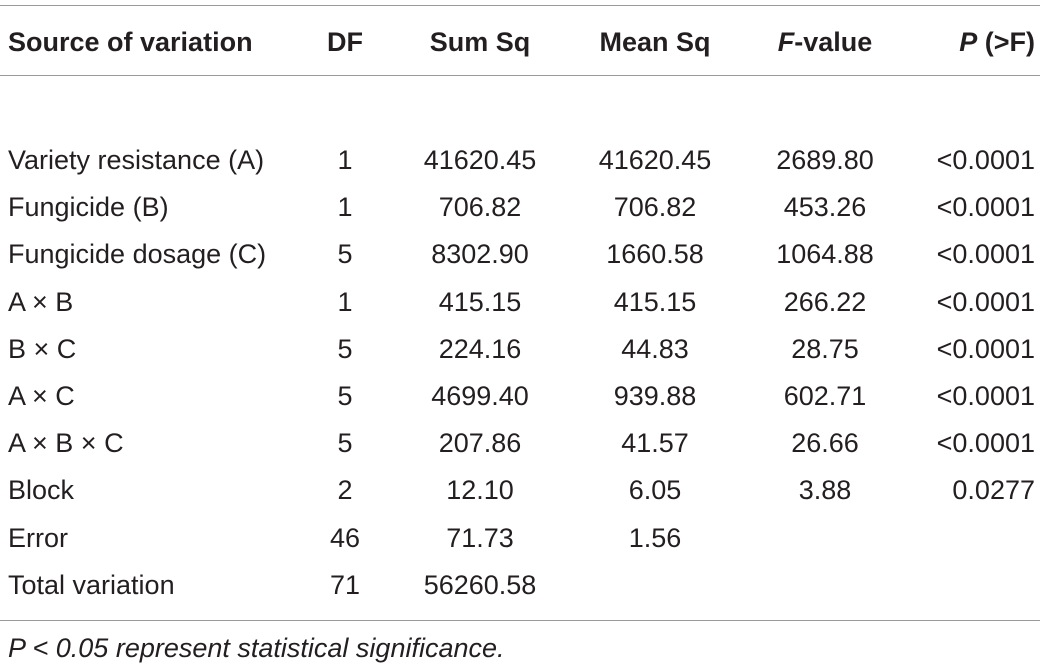 This screenshot has height=670, width=1040. I want to click on cell-f-value: 26.66, so click(825, 443).